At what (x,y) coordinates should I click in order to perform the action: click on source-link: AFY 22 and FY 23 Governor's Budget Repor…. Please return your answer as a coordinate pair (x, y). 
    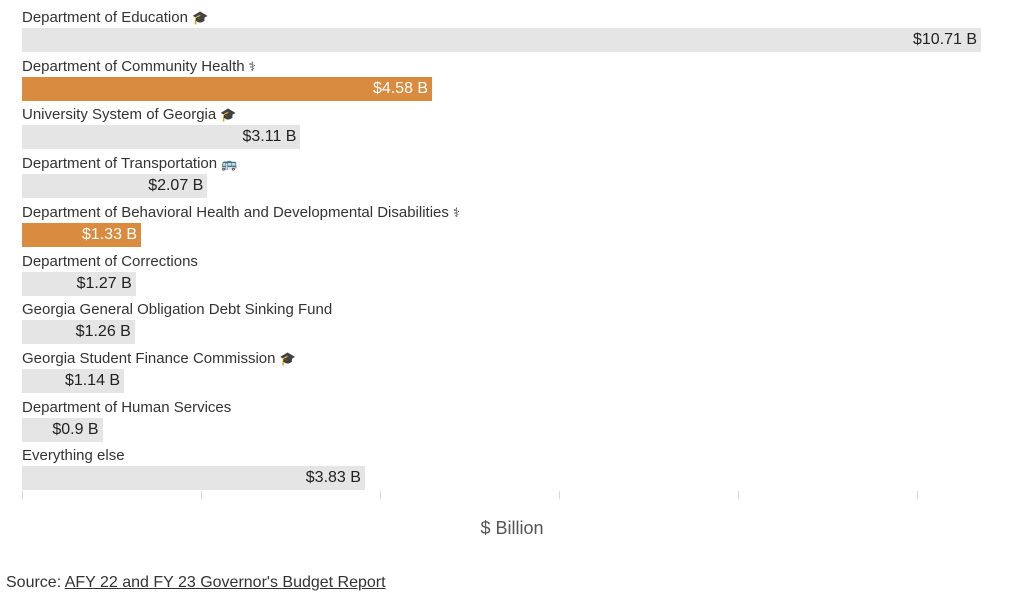
    Looking at the image, I should click on (225, 582).